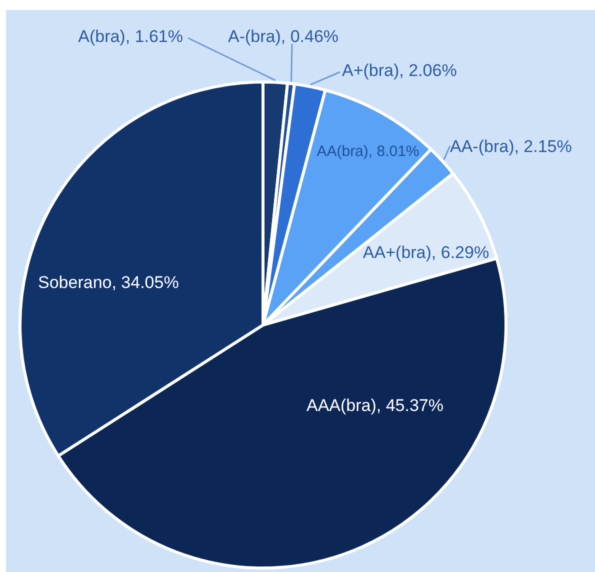 The width and height of the screenshot is (595, 572). Describe the element at coordinates (426, 252) in the screenshot. I see `slice-label: AA+(bra), 6.29%` at that location.